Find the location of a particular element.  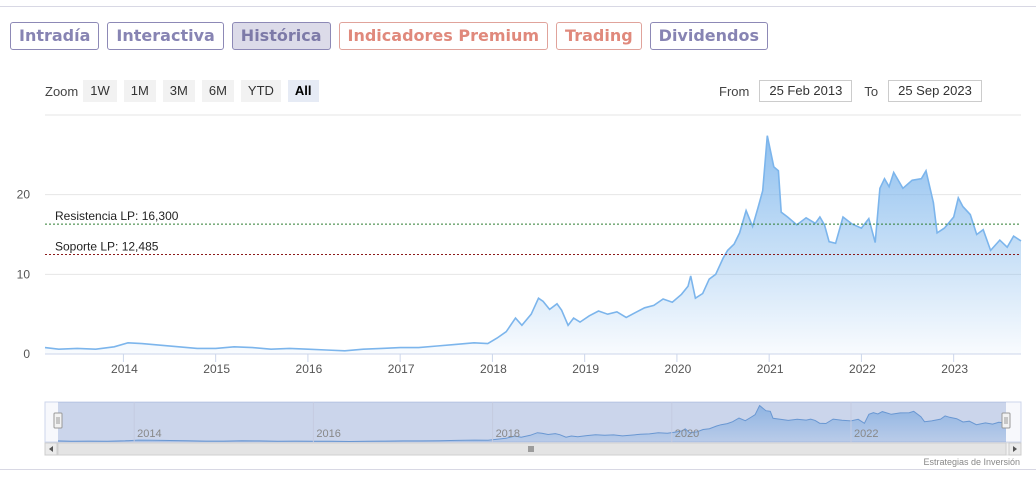

navigator-tick-label: 2018 is located at coordinates (508, 434).